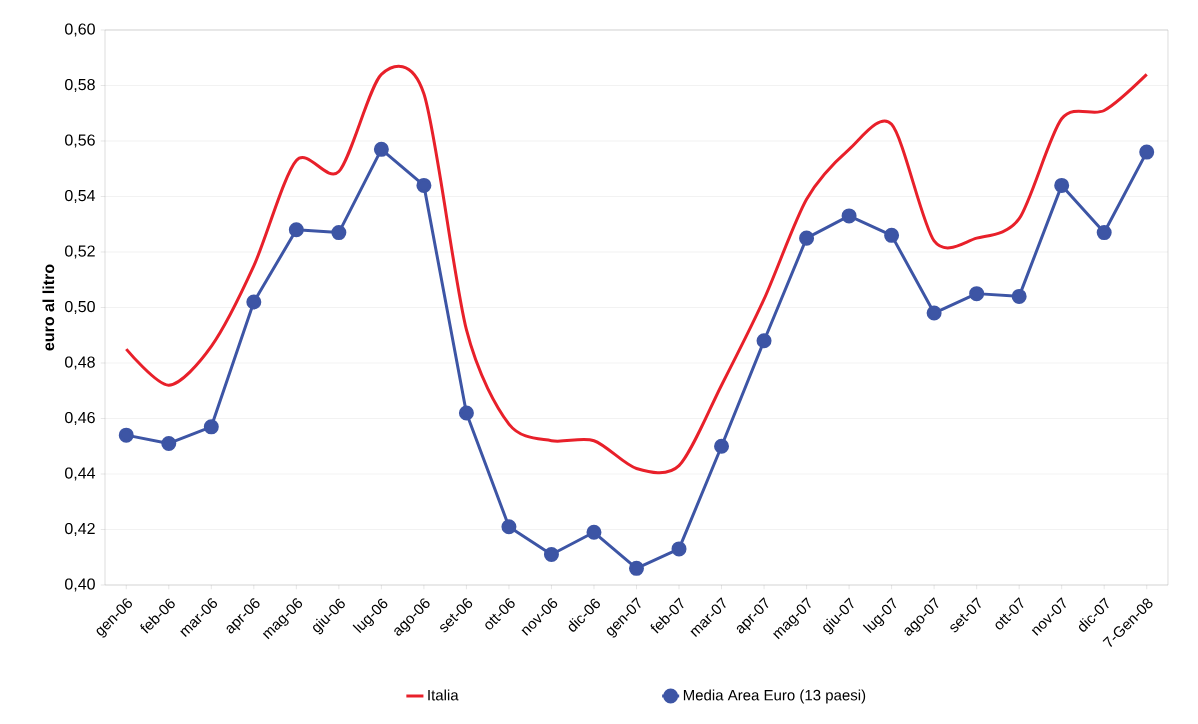 The height and width of the screenshot is (724, 1198). What do you see at coordinates (80, 196) in the screenshot?
I see `y-tick-label: 0,54` at bounding box center [80, 196].